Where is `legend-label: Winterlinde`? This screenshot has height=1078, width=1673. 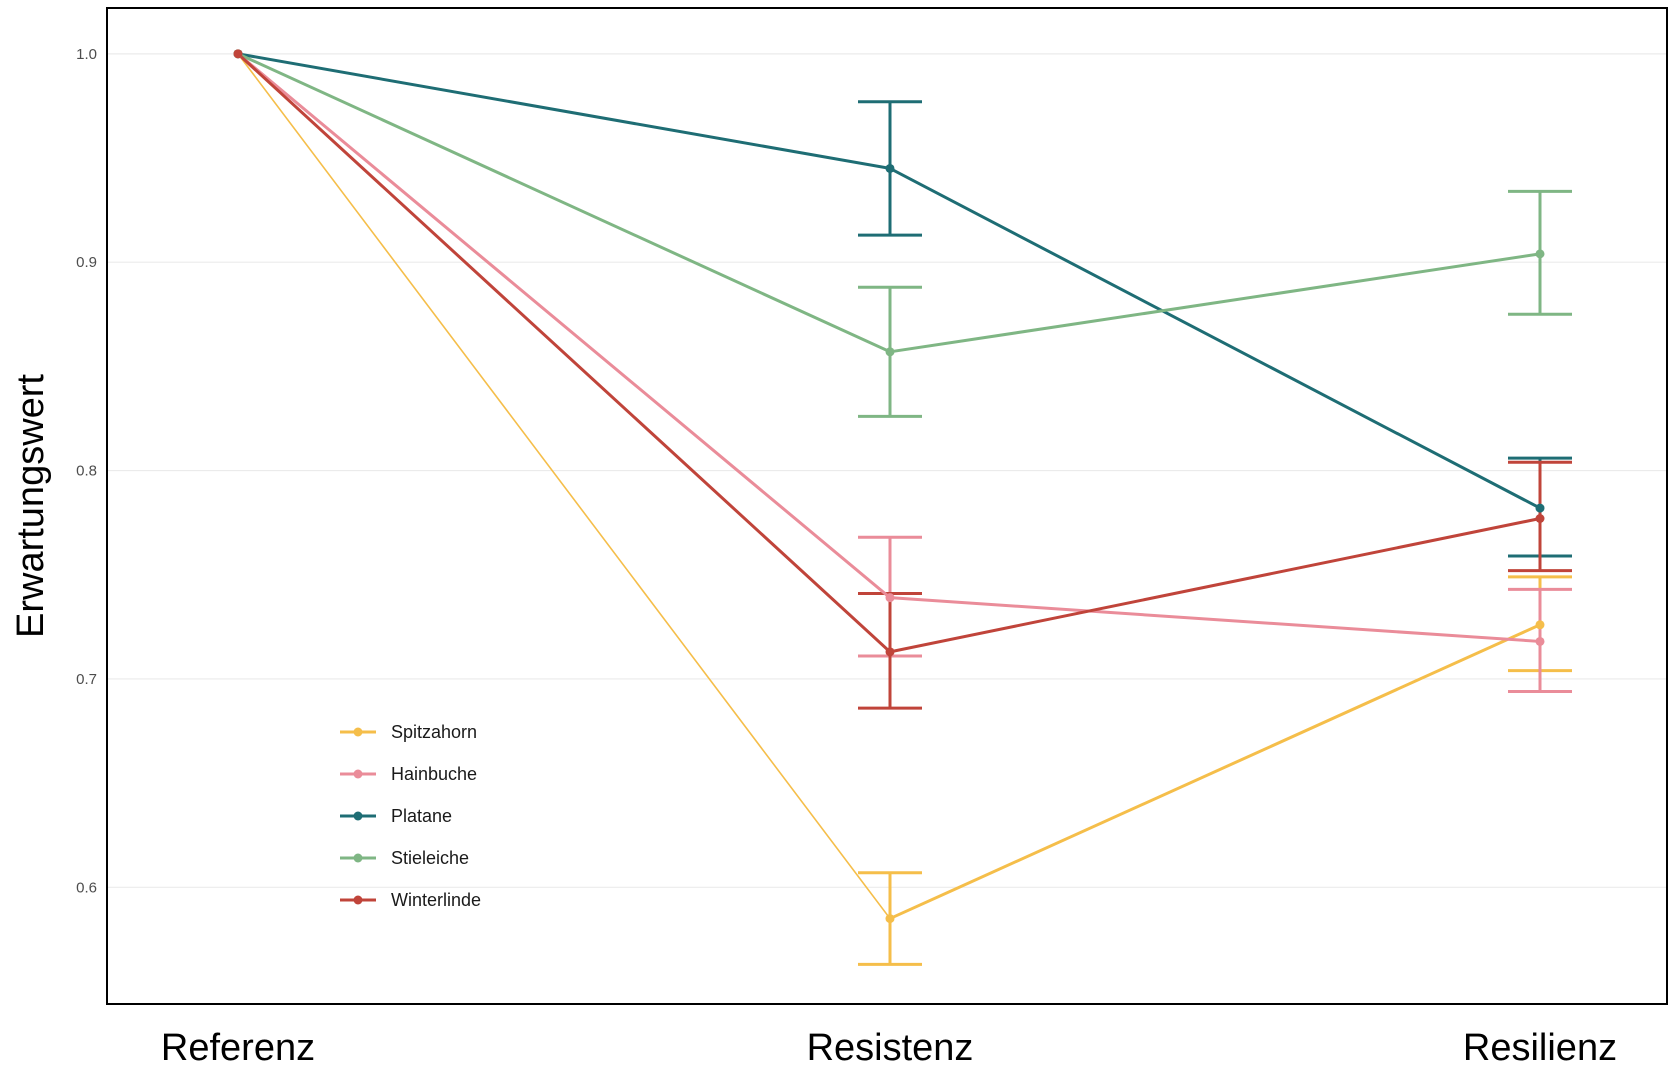
legend-label: Winterlinde is located at coordinates (436, 900).